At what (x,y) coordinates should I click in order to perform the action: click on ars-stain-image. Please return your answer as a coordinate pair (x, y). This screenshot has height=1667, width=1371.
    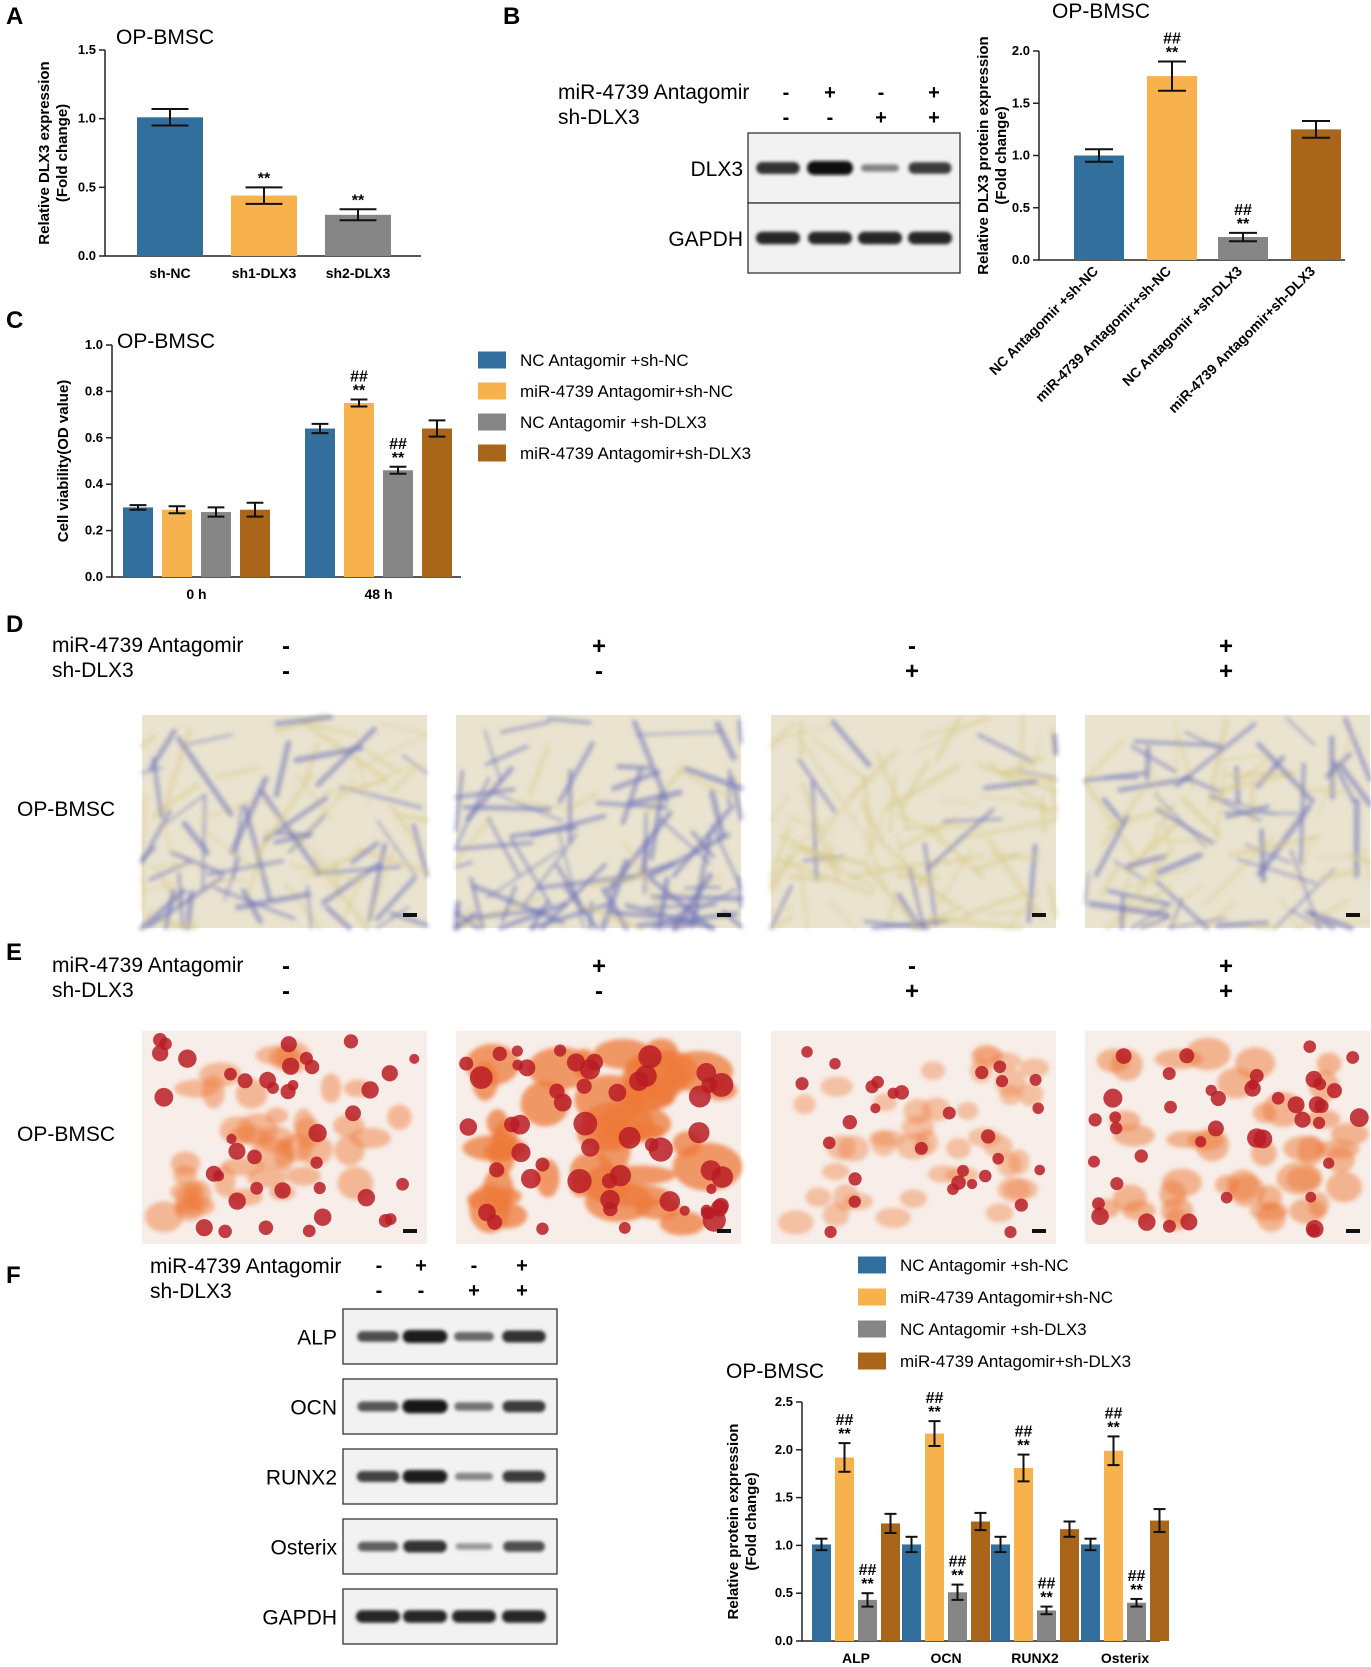
    Looking at the image, I should click on (284, 1137).